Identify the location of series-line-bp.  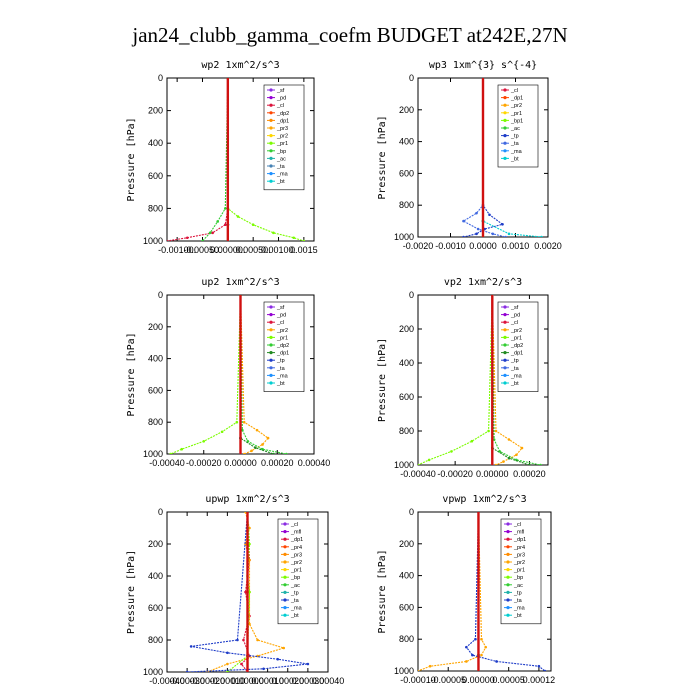
(215, 159).